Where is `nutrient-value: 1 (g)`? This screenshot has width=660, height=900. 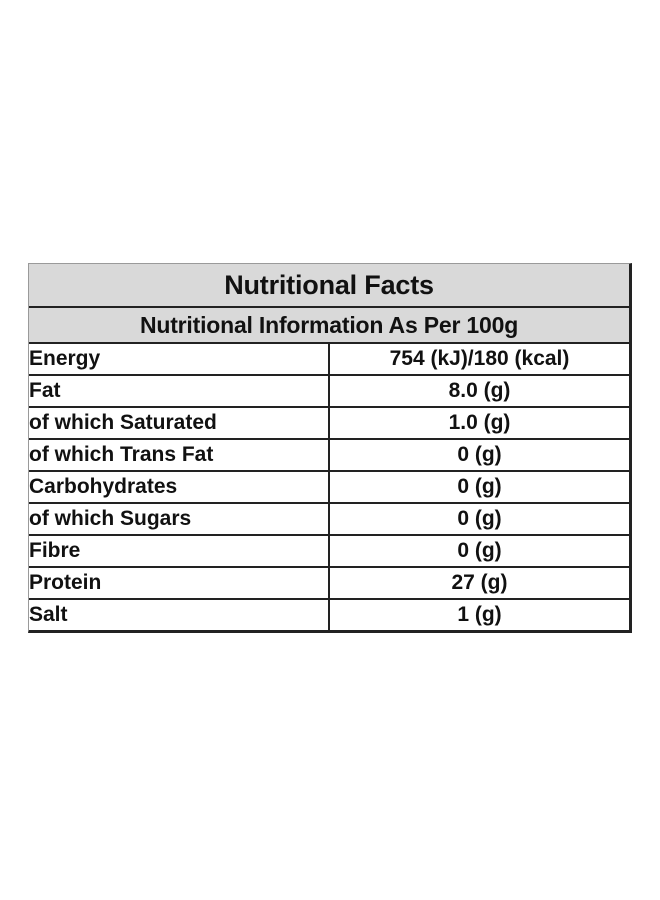
nutrient-value: 1 (g) is located at coordinates (479, 614).